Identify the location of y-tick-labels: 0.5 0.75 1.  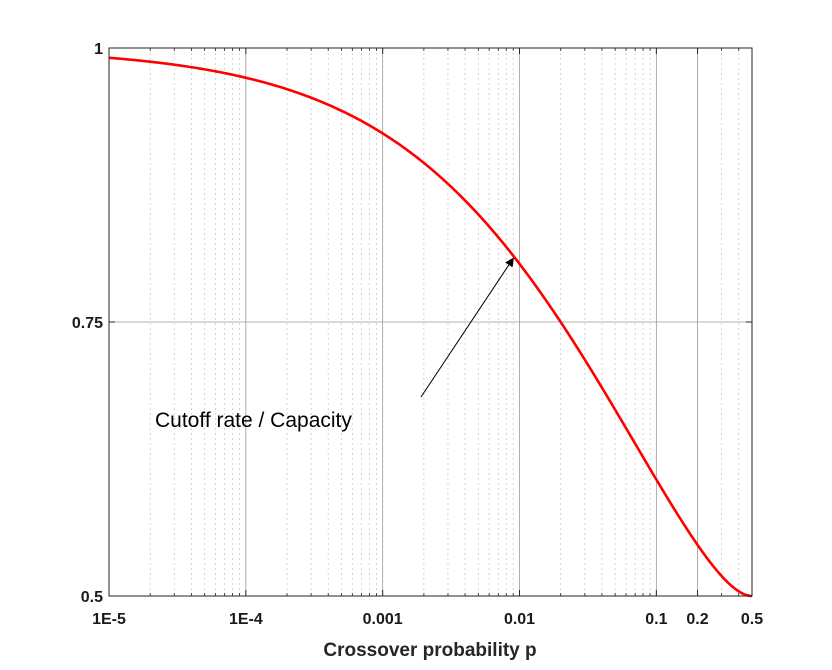
(87, 323).